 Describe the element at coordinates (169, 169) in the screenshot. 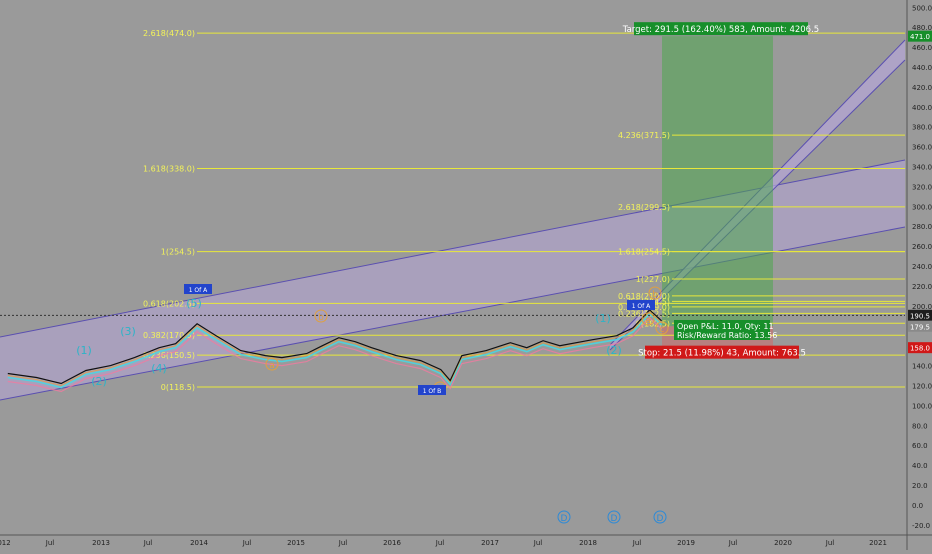

I see `fib-level-label: 1.618(338.0)` at that location.